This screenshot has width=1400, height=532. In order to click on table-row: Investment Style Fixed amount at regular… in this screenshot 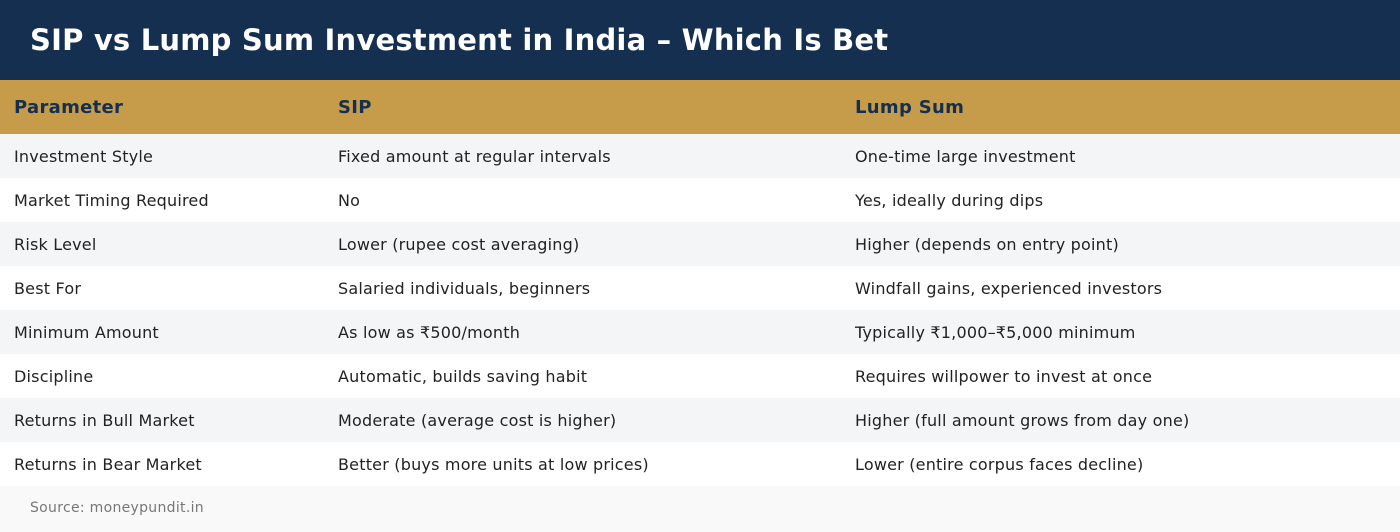, I will do `click(700, 156)`.